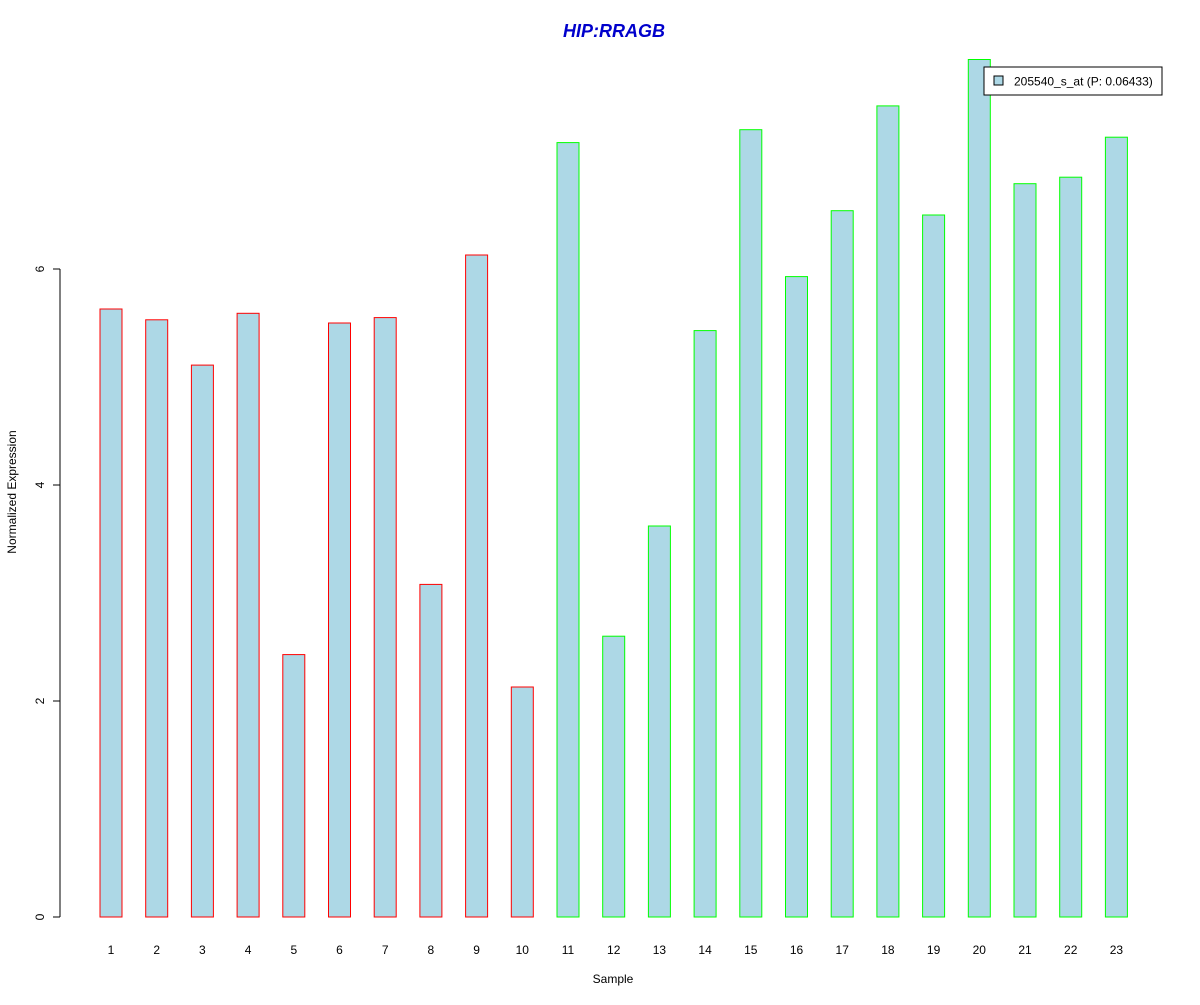  Describe the element at coordinates (568, 950) in the screenshot. I see `x-tick-label: 11` at that location.